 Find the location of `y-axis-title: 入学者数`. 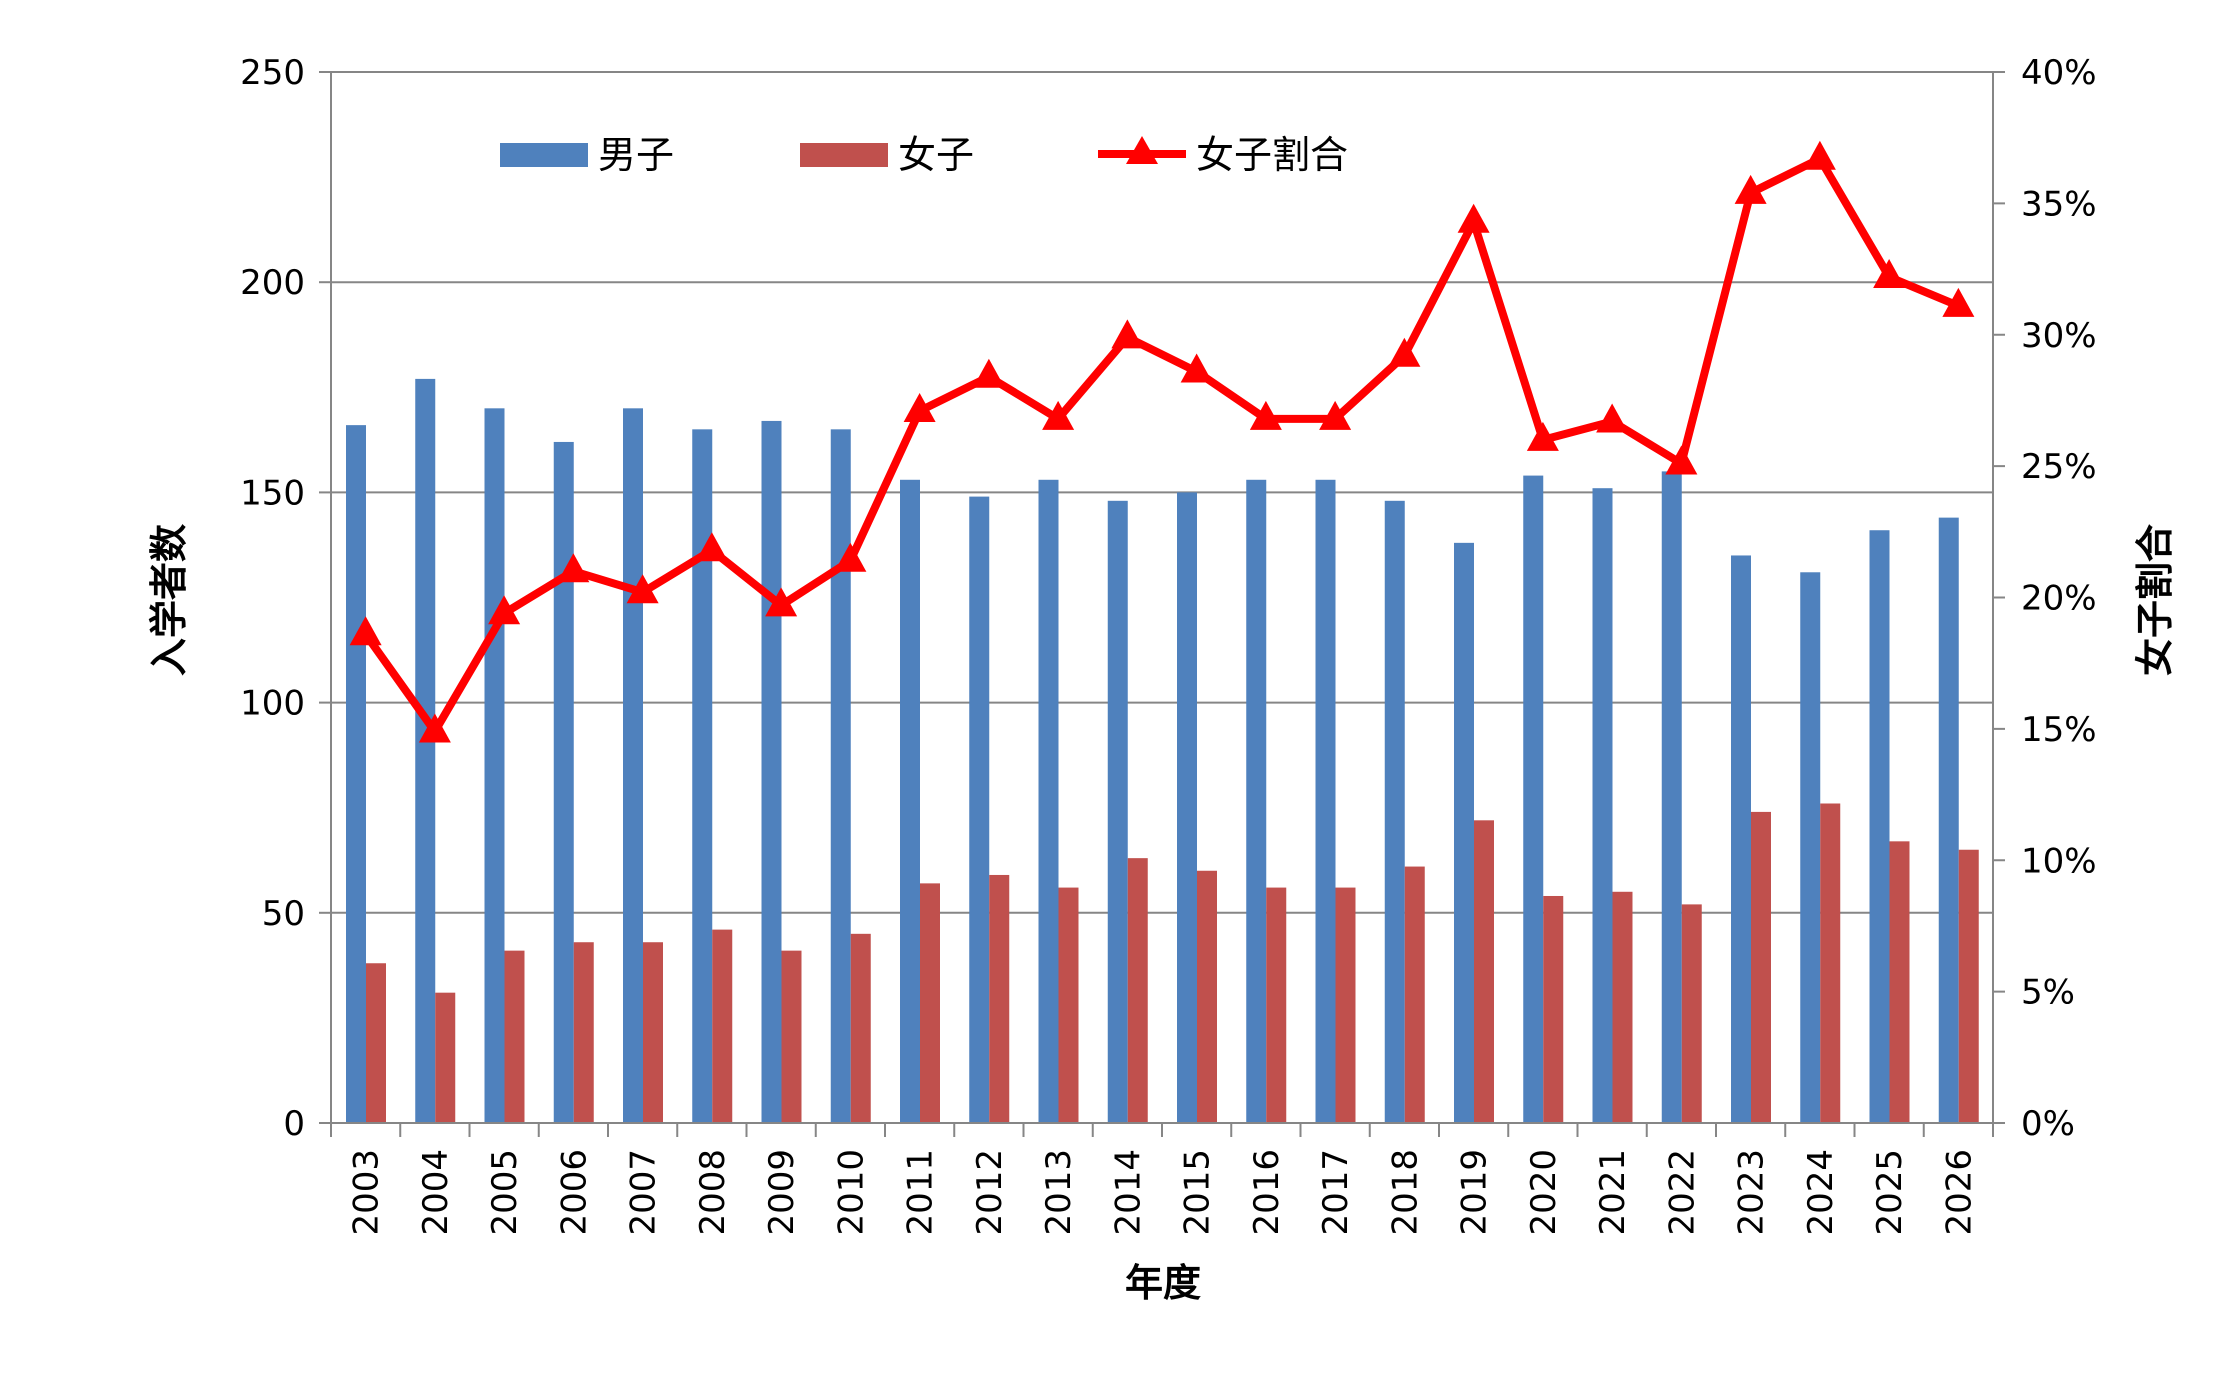

y-axis-title: 入学者数 is located at coordinates (169, 600).